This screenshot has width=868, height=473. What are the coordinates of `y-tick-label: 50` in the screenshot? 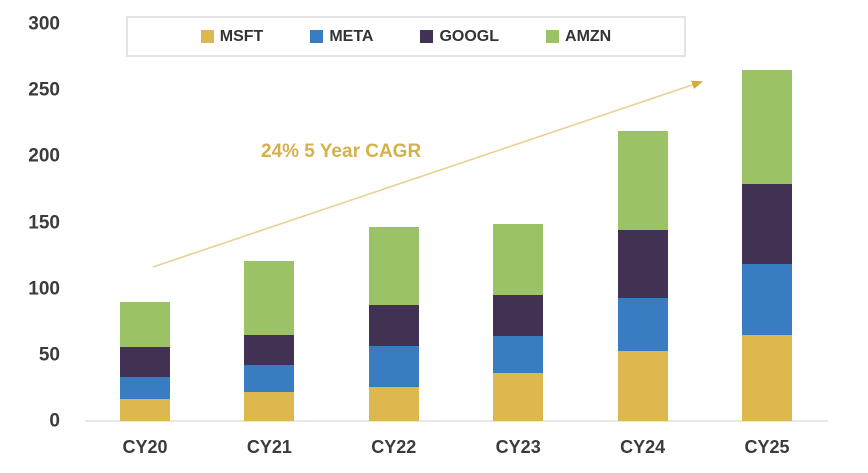 It's located at (49, 355).